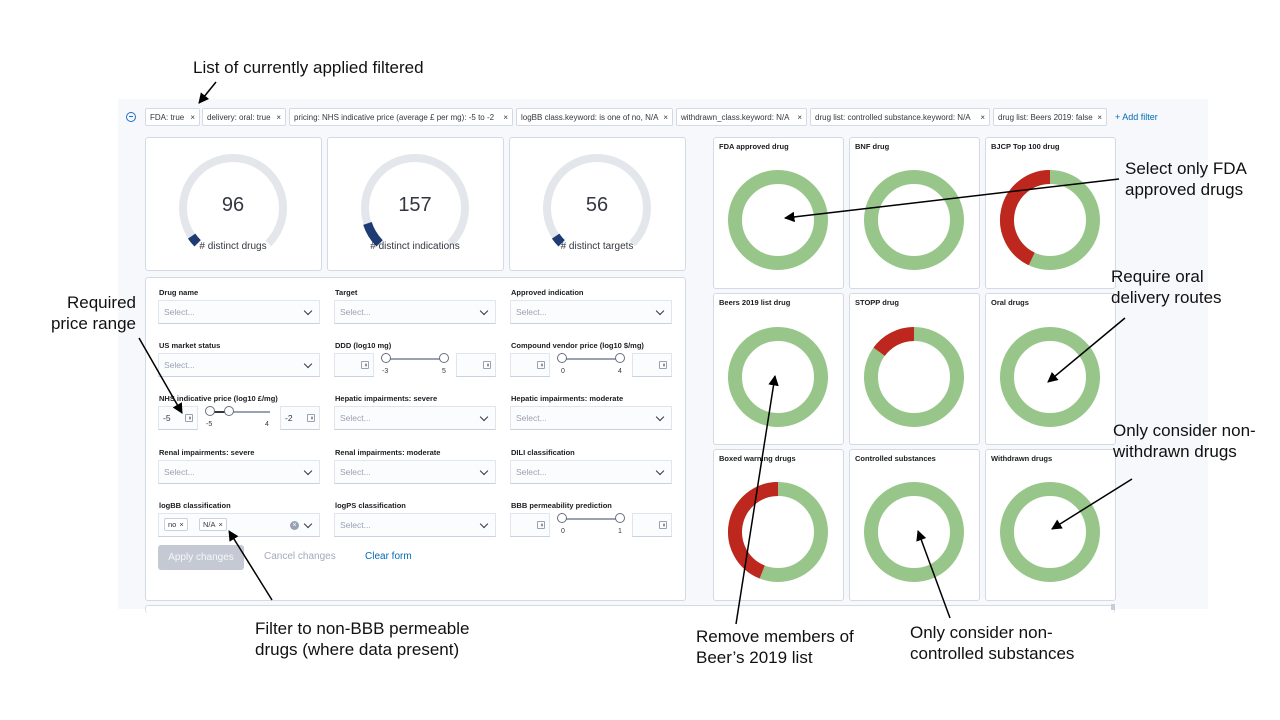 The width and height of the screenshot is (1280, 720). I want to click on apply-changes-button: Apply changes, so click(201, 557).